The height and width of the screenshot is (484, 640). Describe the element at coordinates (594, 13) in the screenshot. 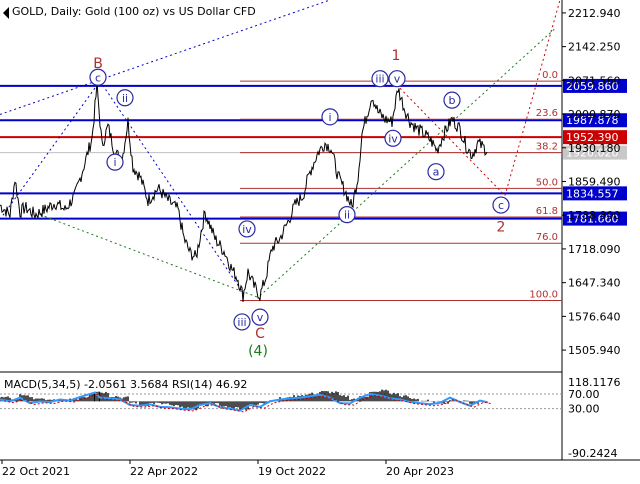

I see `y-tick-label: 2212.940` at that location.